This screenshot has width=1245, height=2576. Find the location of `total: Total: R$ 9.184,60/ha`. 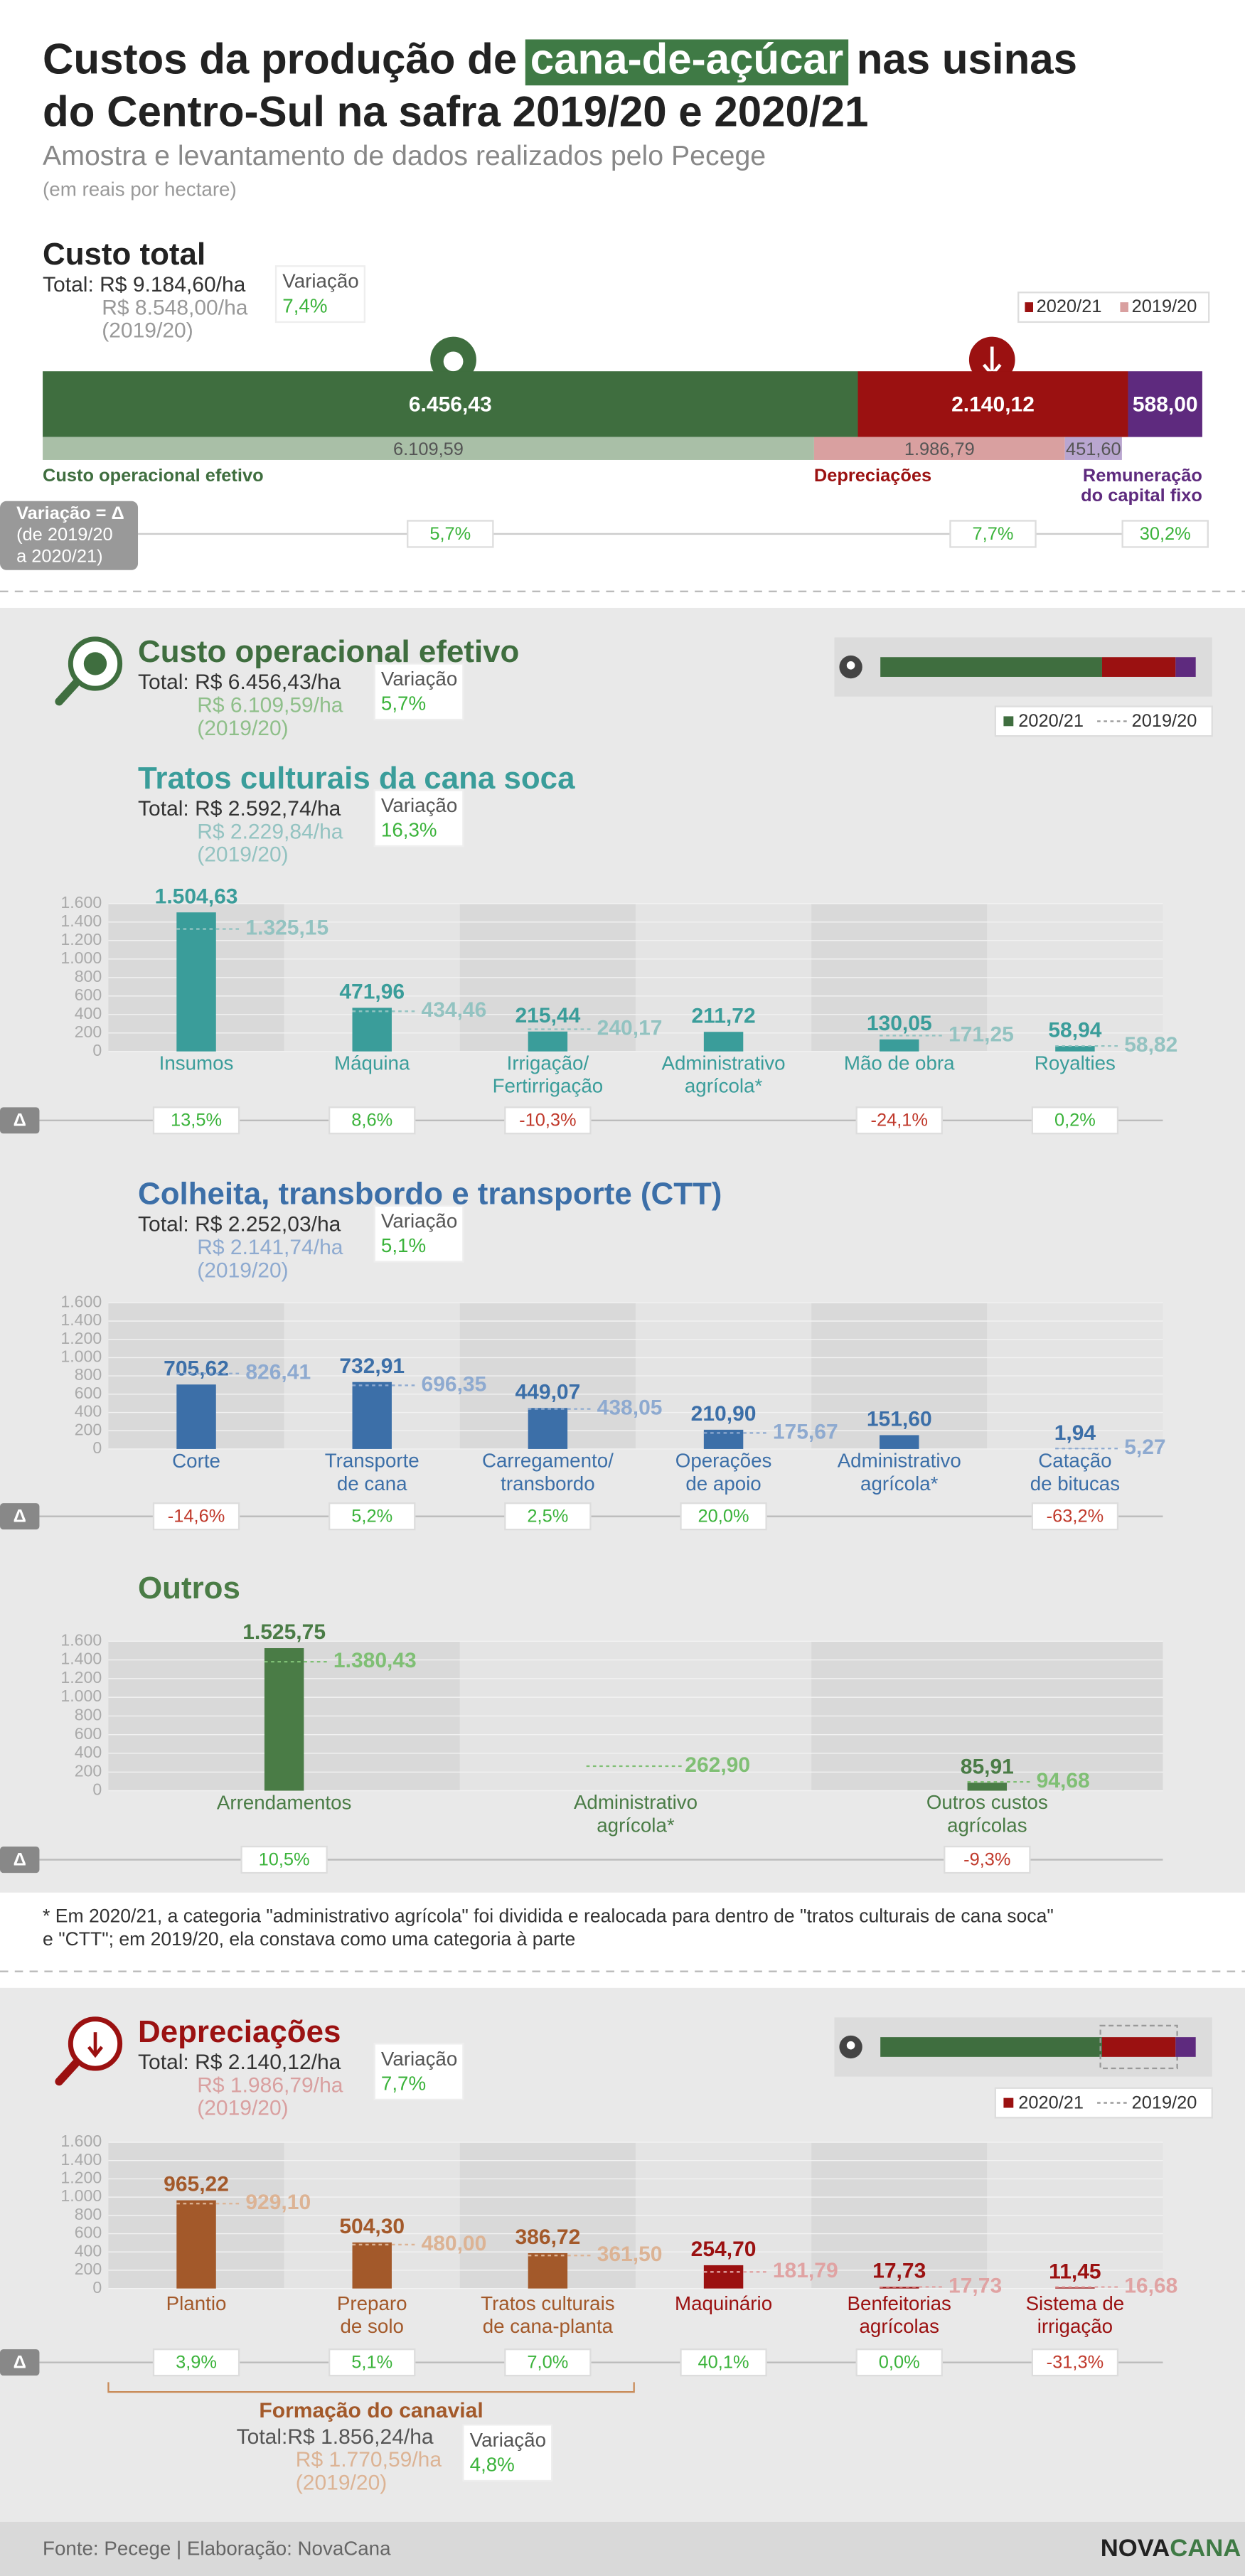

total: Total: R$ 9.184,60/ha is located at coordinates (144, 284).